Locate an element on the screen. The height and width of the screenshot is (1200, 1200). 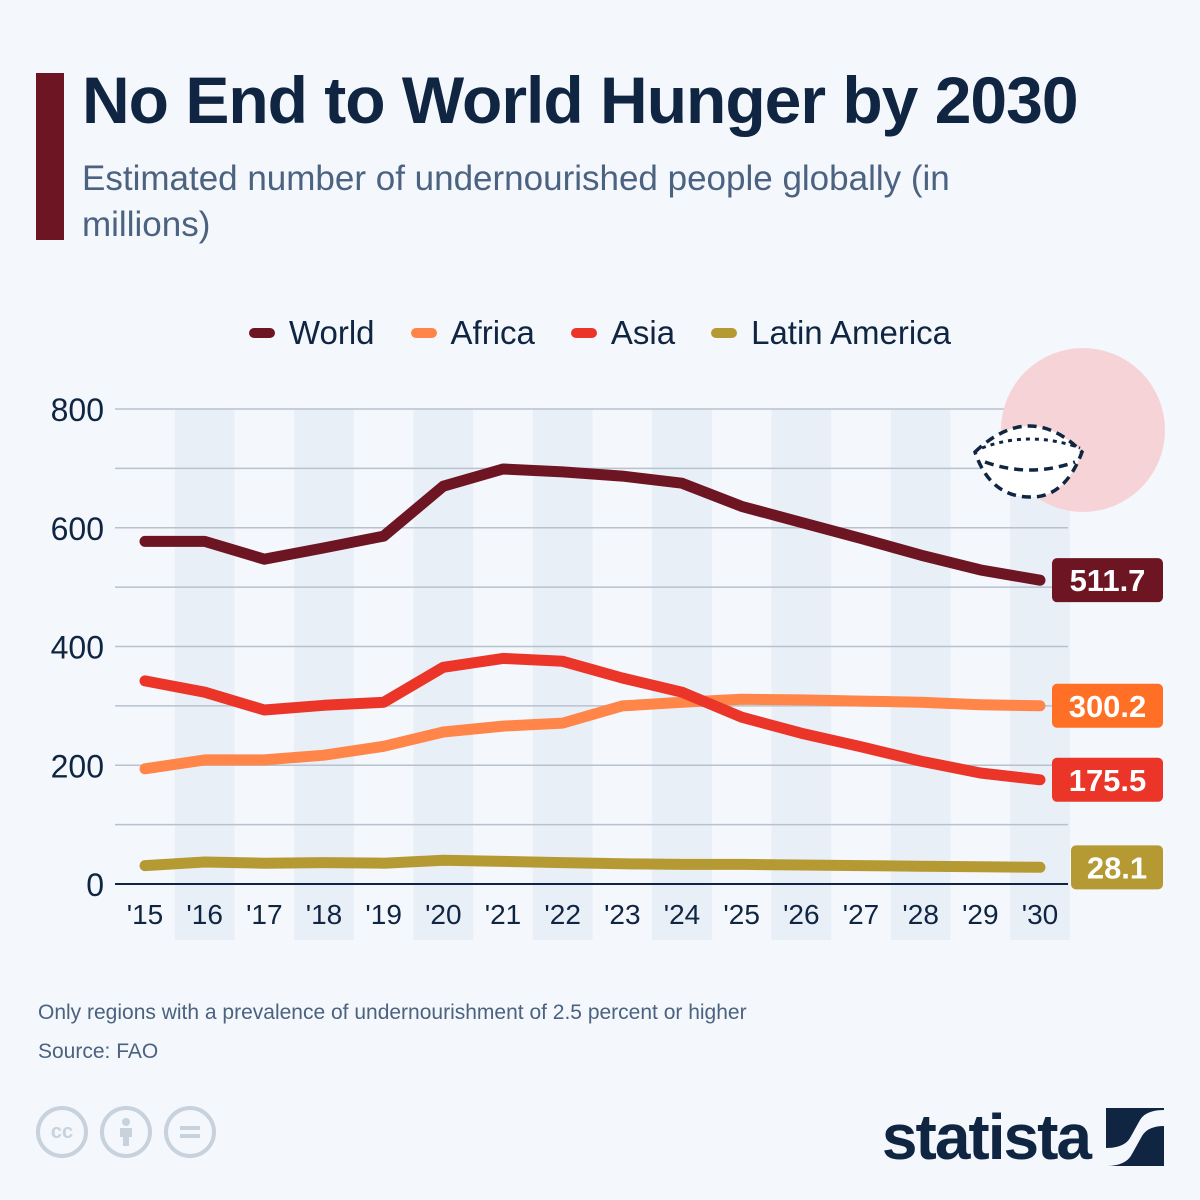
legend-label: Africa is located at coordinates (492, 332).